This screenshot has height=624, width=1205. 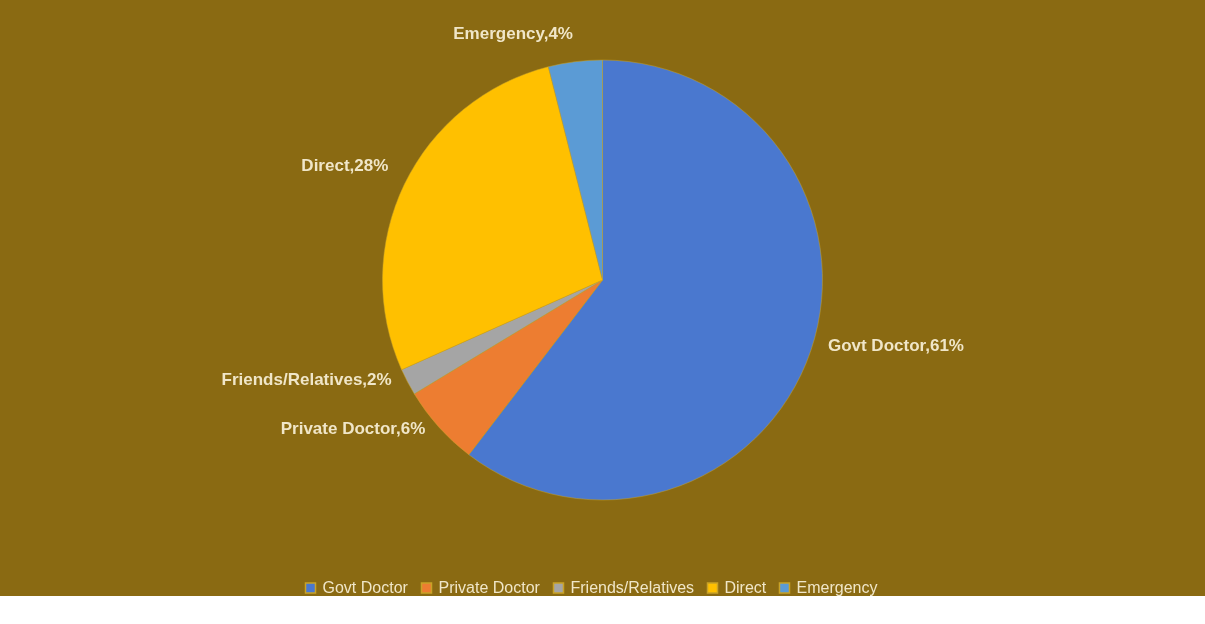 I want to click on data-label: Friends/Relatives,2%, so click(x=306, y=380).